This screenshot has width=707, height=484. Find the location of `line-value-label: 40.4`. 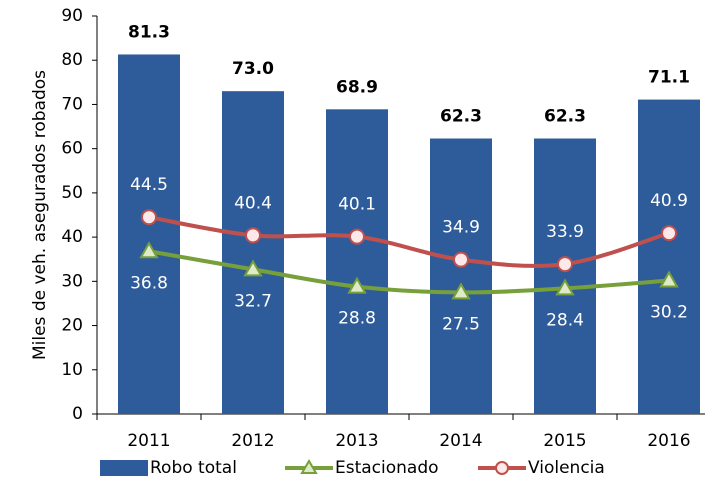

line-value-label: 40.4 is located at coordinates (253, 203).